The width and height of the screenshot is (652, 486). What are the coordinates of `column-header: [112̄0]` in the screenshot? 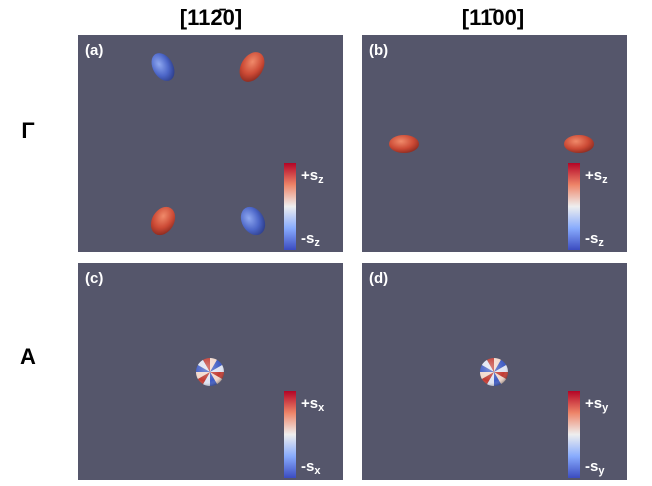 It's located at (211, 17).